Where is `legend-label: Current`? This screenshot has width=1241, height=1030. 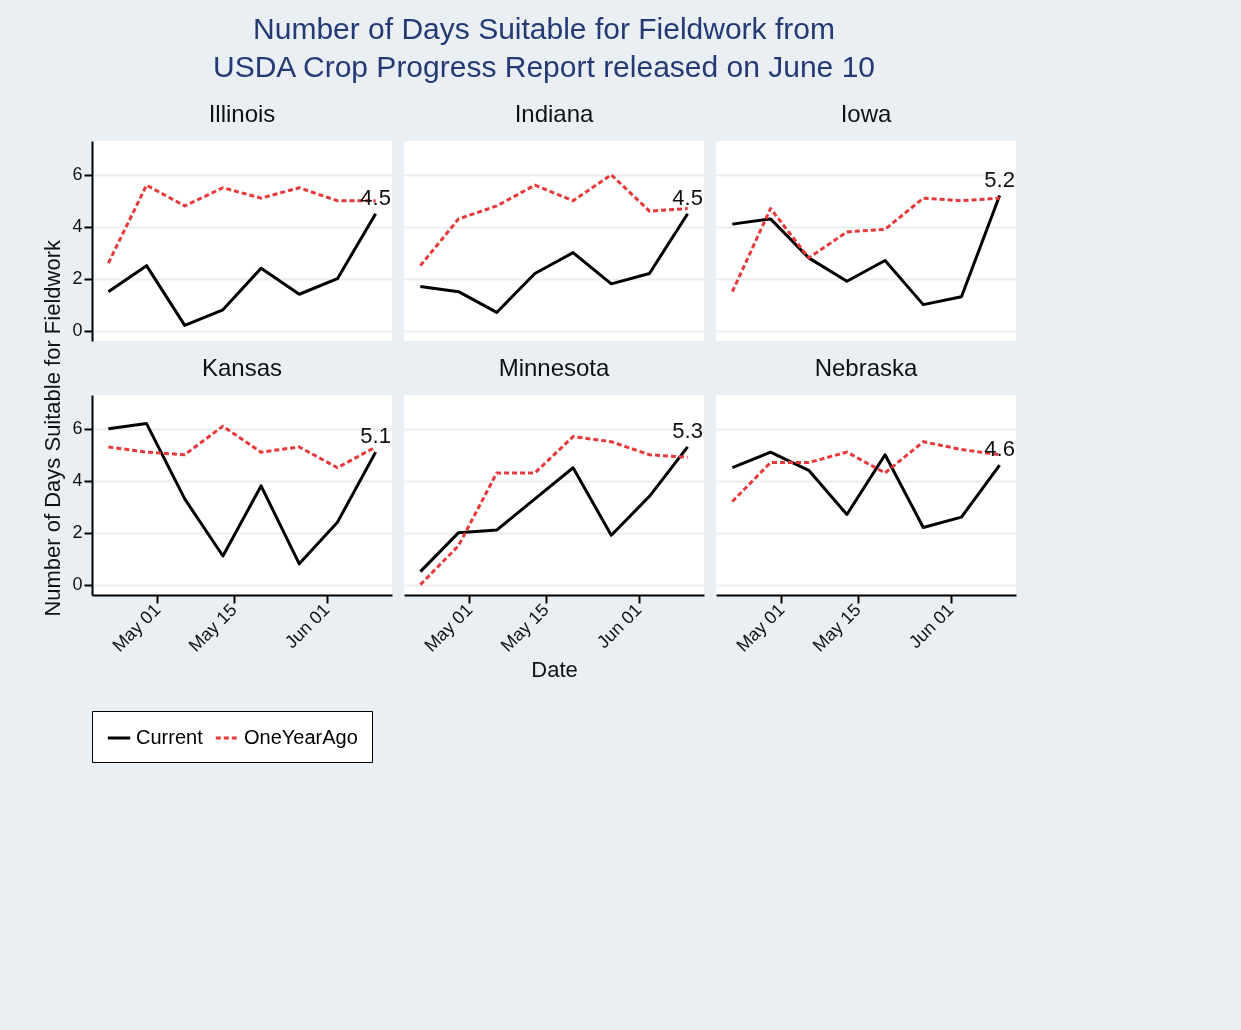 legend-label: Current is located at coordinates (170, 737).